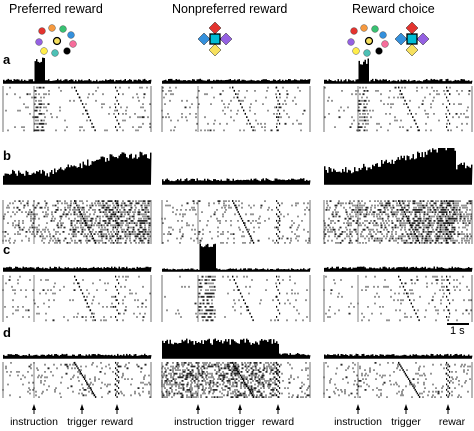 The height and width of the screenshot is (431, 474). Describe the element at coordinates (198, 407) in the screenshot. I see `instruction-arrow` at that location.